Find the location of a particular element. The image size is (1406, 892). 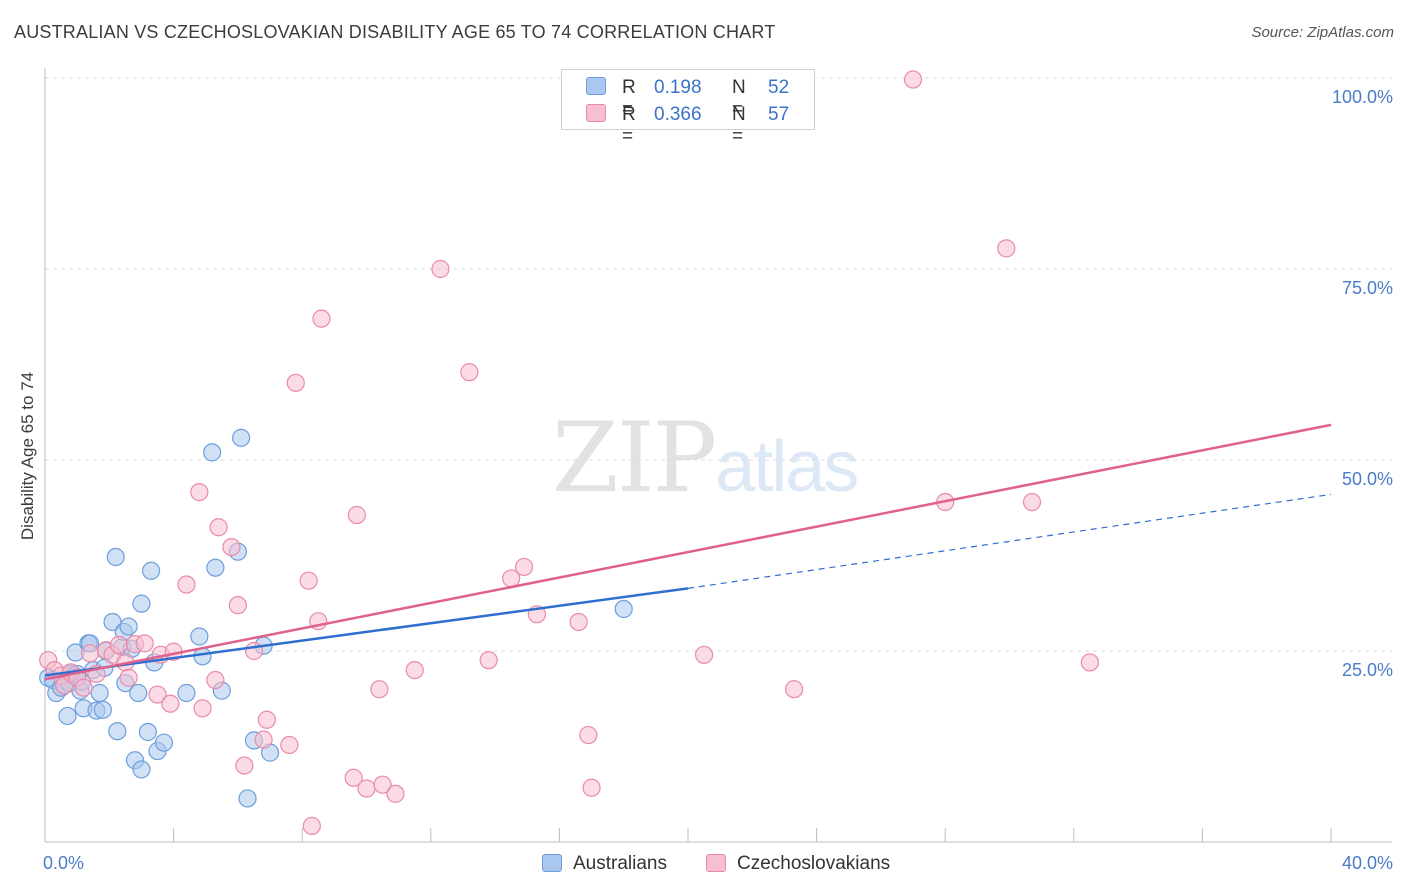

legend-label-czechoslovakians: Czechoslovakians is located at coordinates (814, 863).